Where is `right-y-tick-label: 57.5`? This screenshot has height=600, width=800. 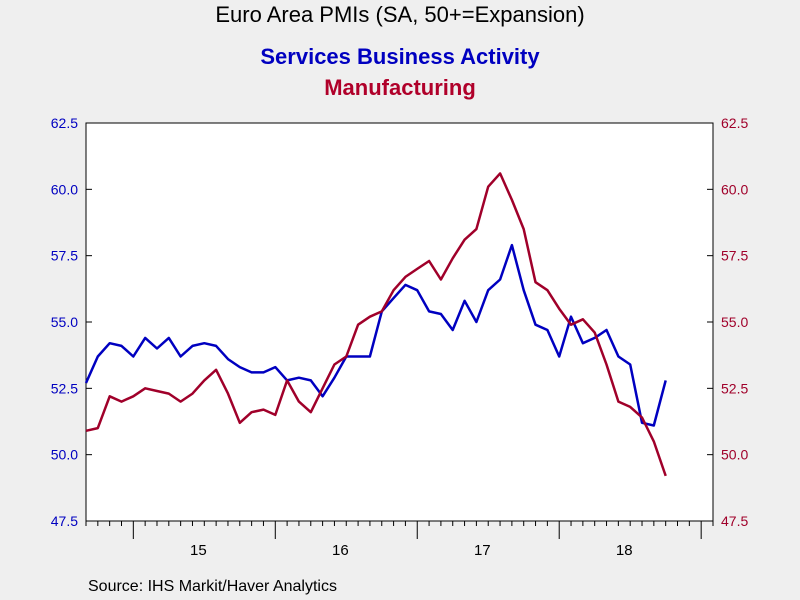 right-y-tick-label: 57.5 is located at coordinates (734, 256).